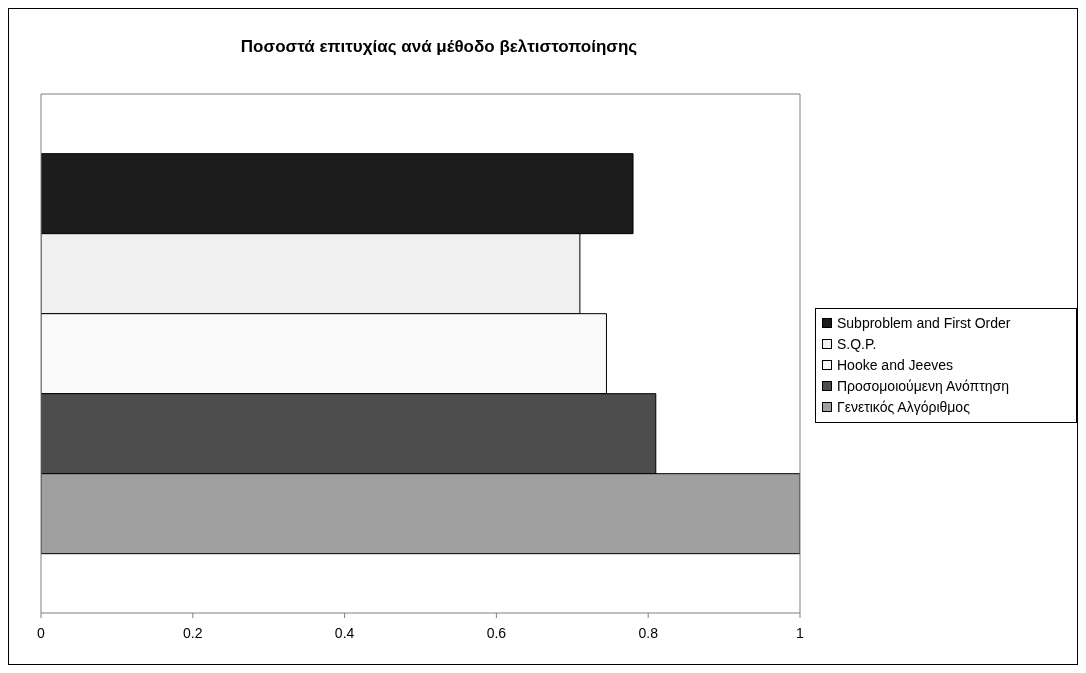  What do you see at coordinates (648, 632) in the screenshot?
I see `x-tick-label: 0.8` at bounding box center [648, 632].